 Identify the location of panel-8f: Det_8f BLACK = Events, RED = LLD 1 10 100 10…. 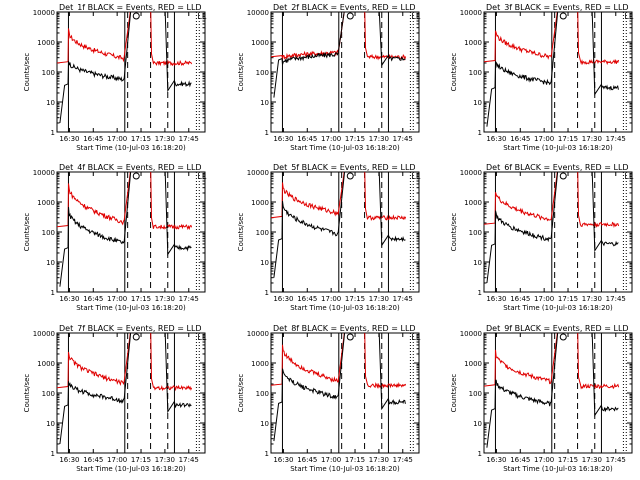
(329, 398).